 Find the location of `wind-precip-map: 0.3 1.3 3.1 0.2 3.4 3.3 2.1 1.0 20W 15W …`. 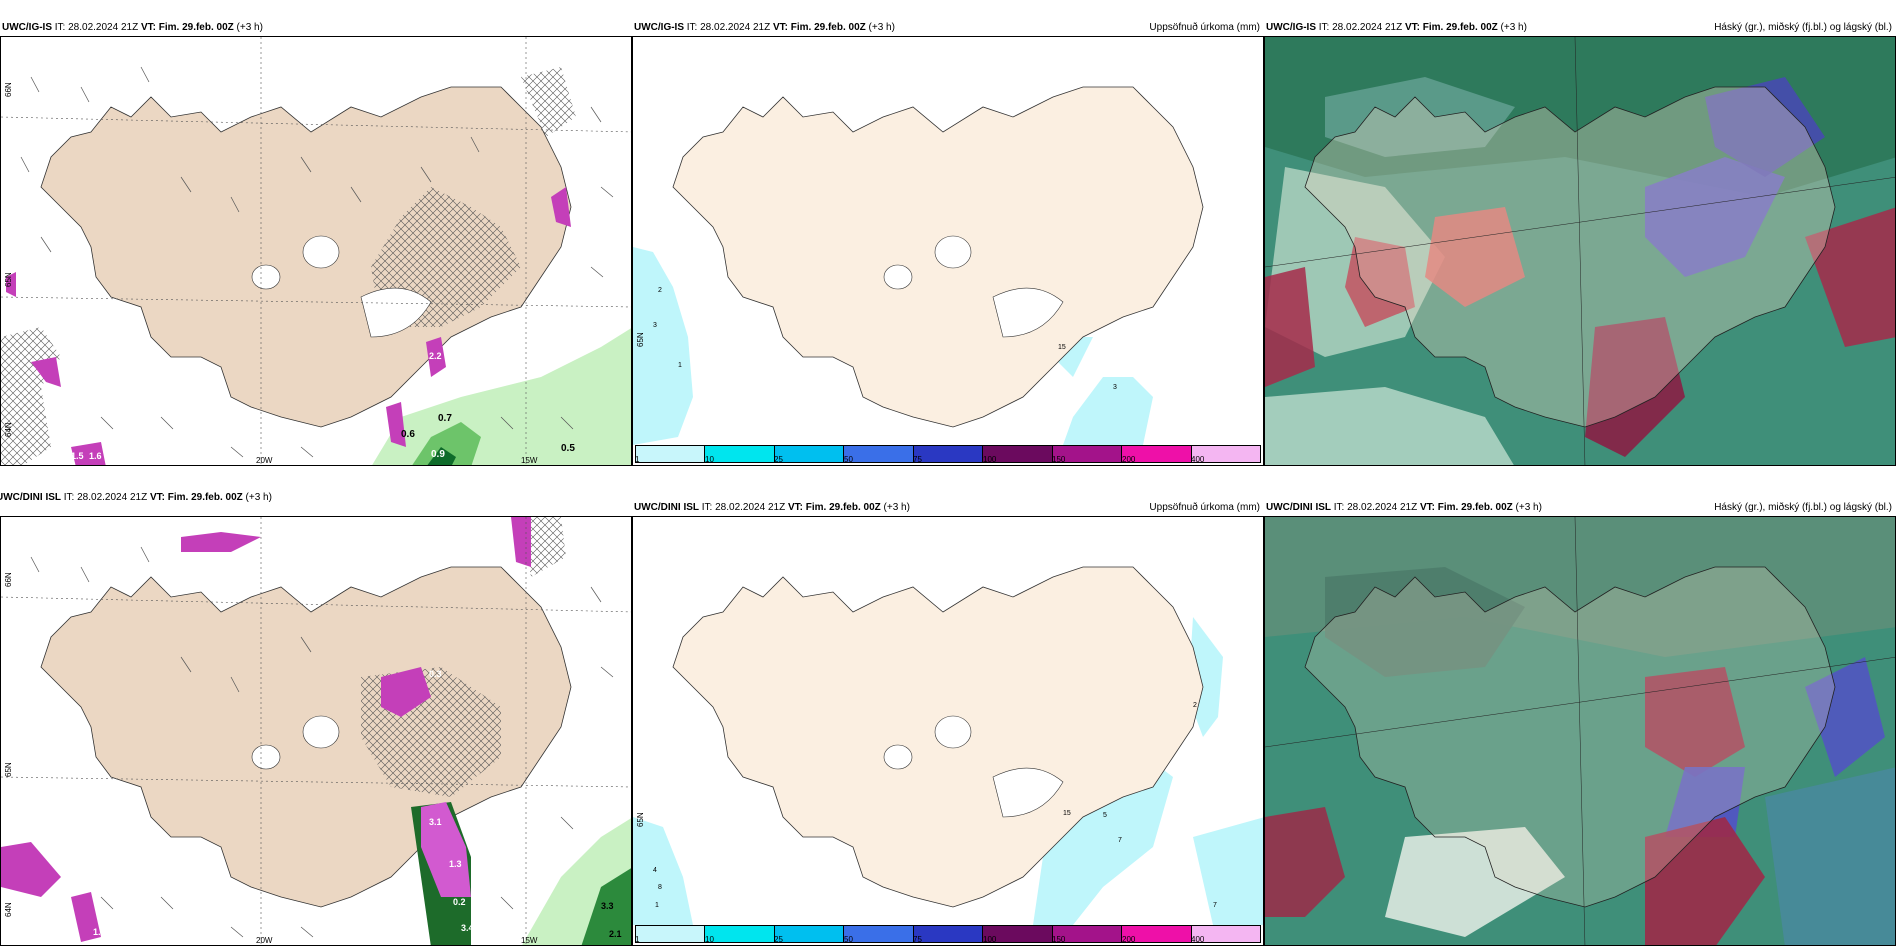

wind-precip-map: 0.3 1.3 3.1 0.2 3.4 3.3 2.1 1.0 20W 15W … is located at coordinates (316, 731).